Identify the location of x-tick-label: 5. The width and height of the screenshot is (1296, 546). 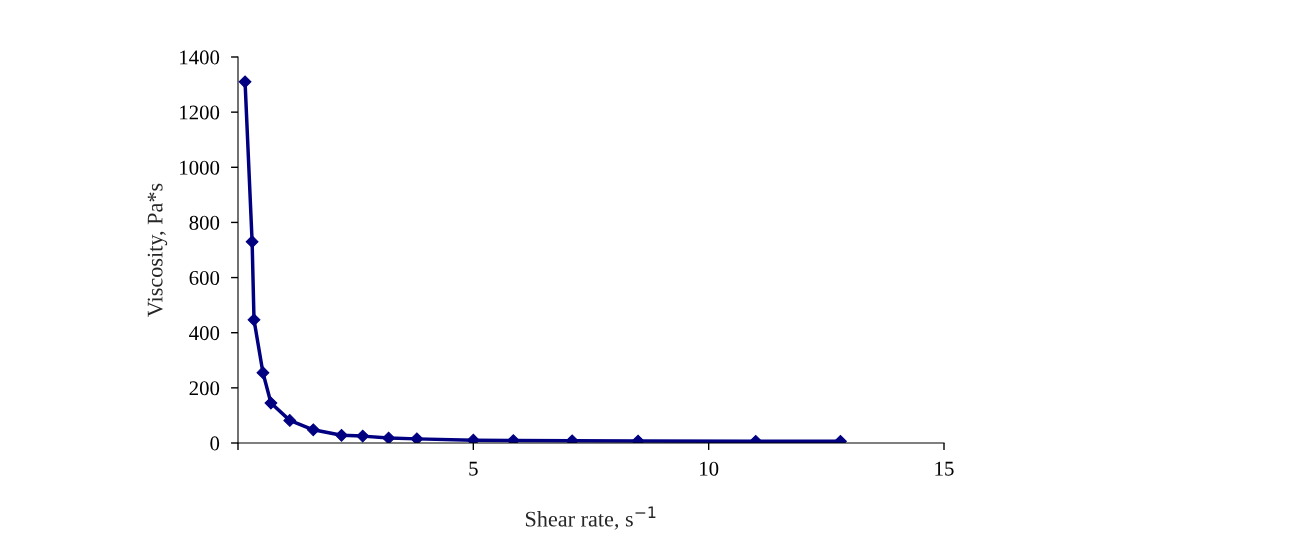
(473, 468).